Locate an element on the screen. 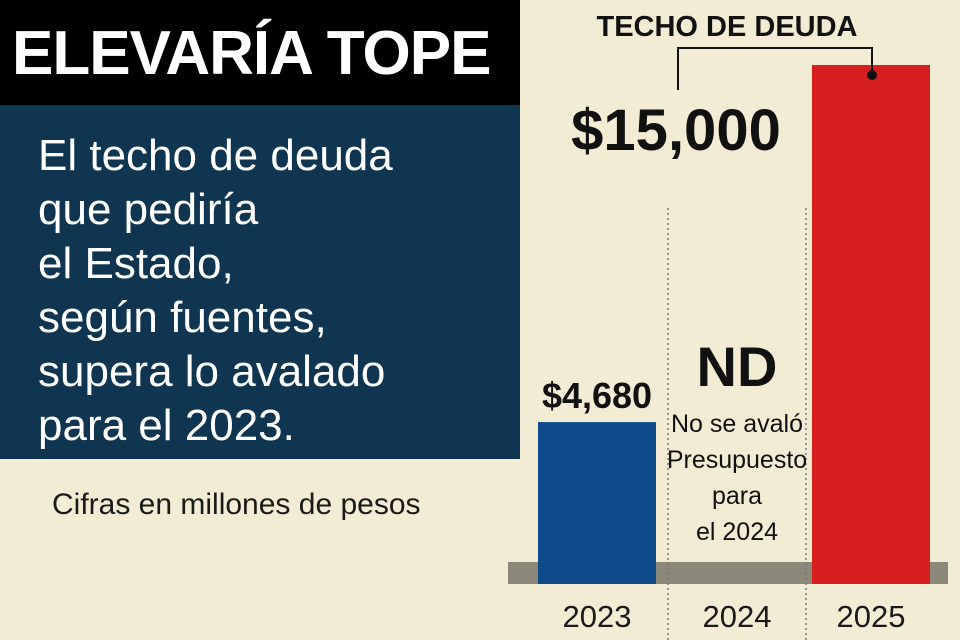 The width and height of the screenshot is (960, 640). description-line: supera lo avalado is located at coordinates (212, 371).